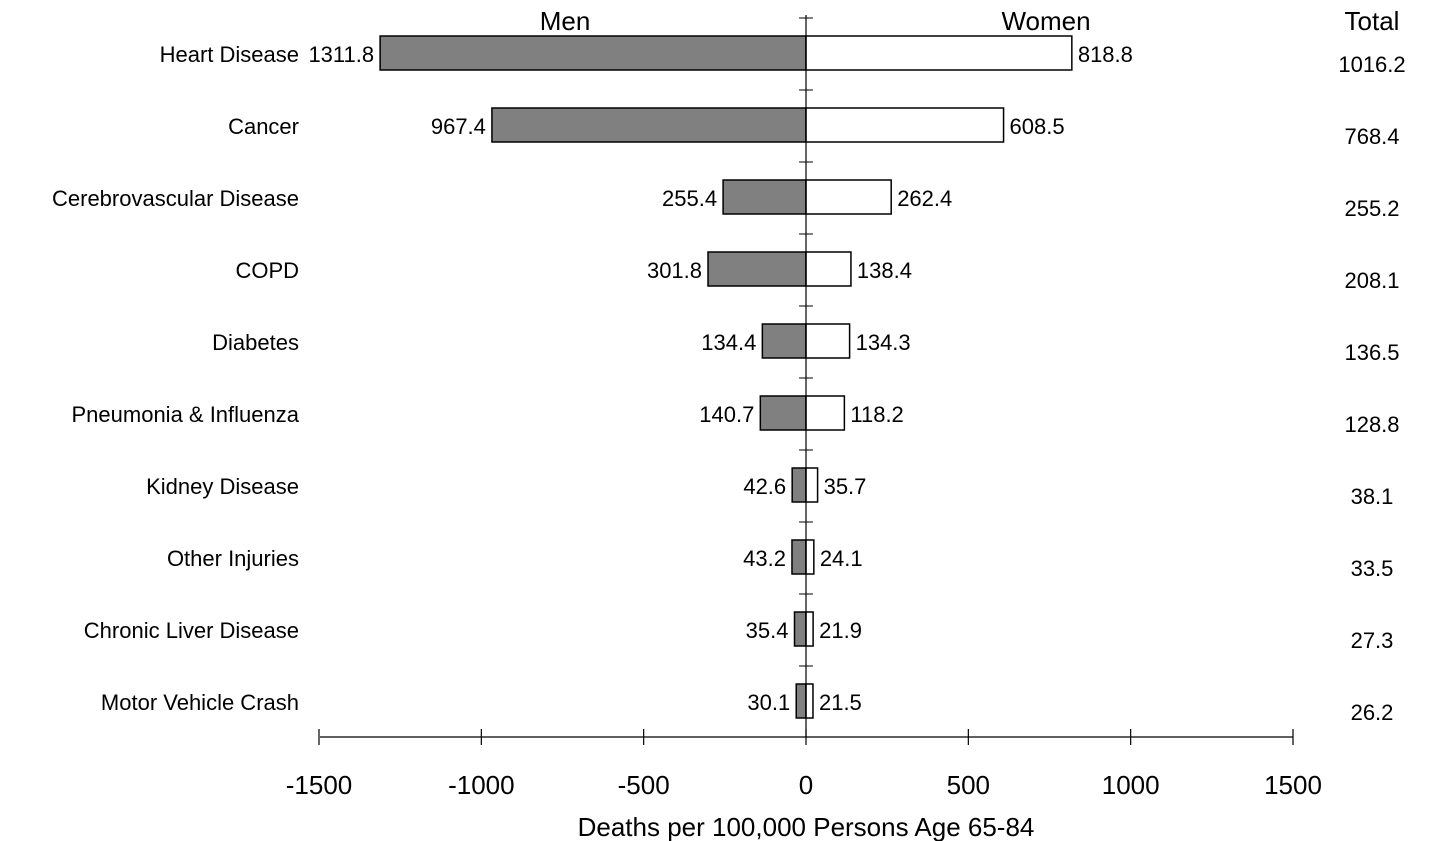 The height and width of the screenshot is (841, 1431). I want to click on men-value-label: 134.4, so click(728, 342).